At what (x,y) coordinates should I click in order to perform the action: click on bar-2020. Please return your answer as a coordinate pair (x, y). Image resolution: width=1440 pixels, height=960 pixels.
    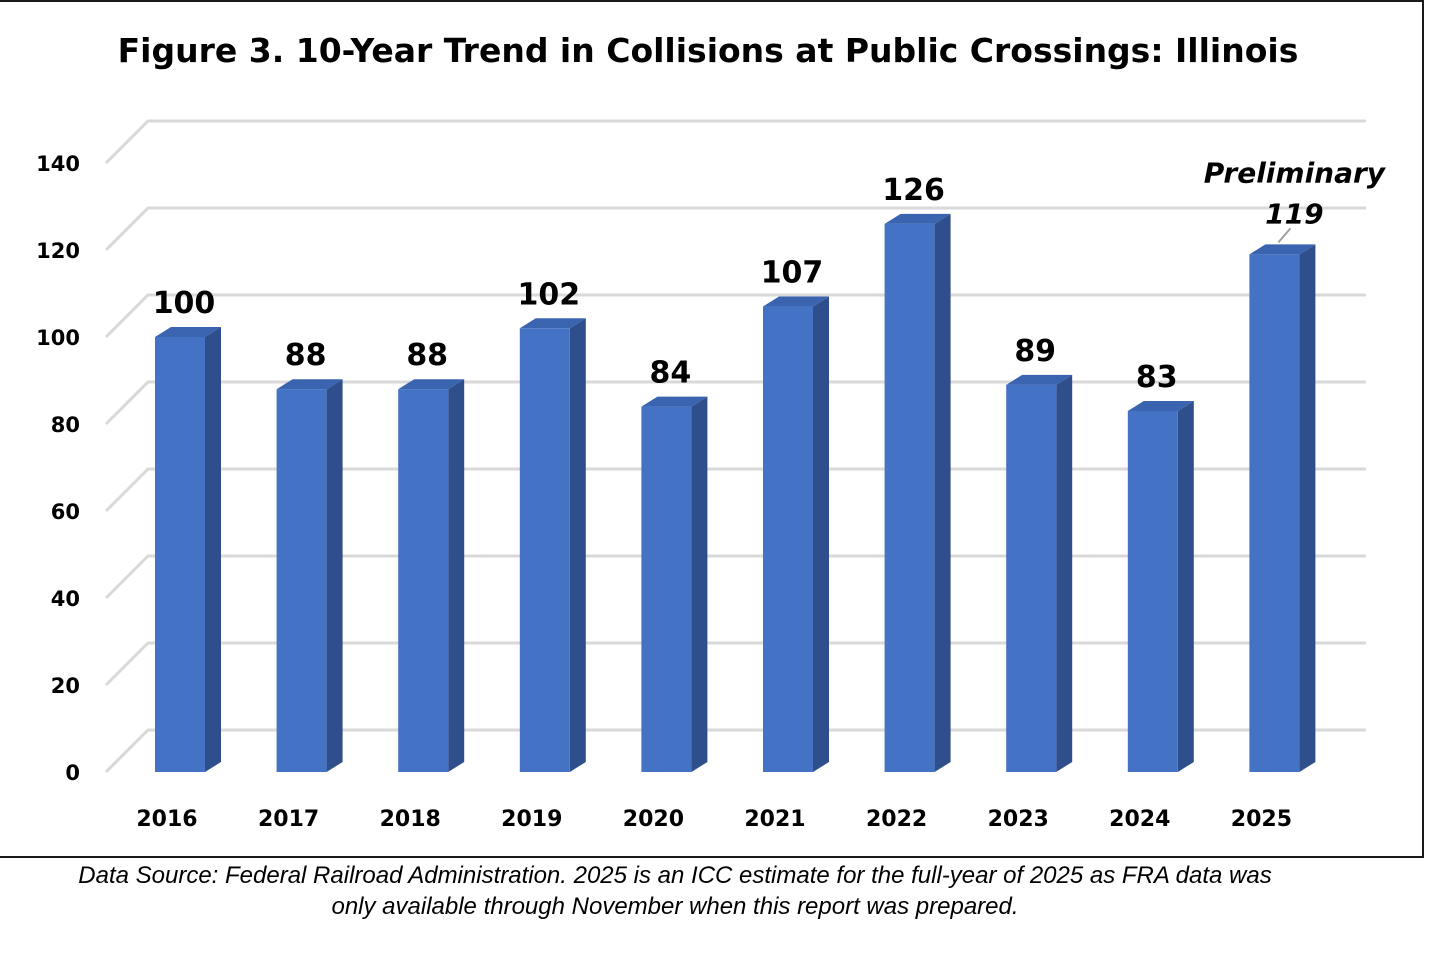
    Looking at the image, I should click on (674, 584).